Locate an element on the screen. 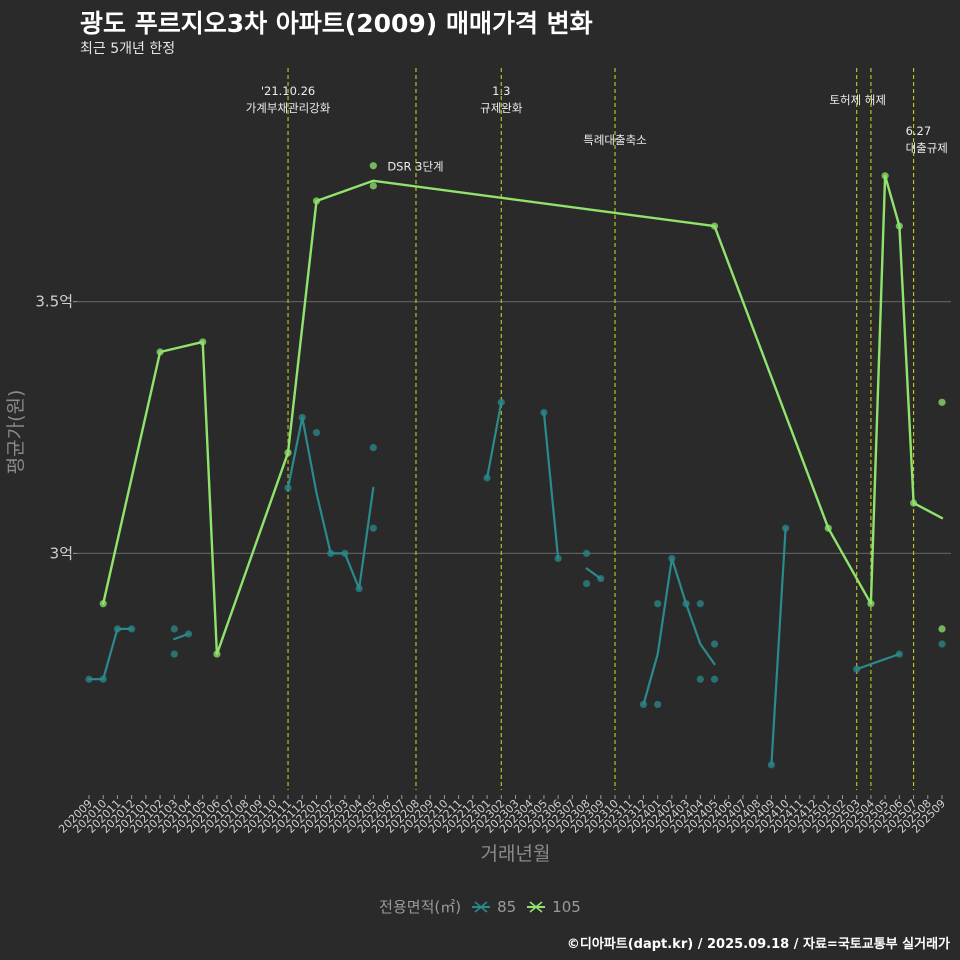 The width and height of the screenshot is (960, 960). chart-subtitle: 최근 5개년 한정 is located at coordinates (128, 49).